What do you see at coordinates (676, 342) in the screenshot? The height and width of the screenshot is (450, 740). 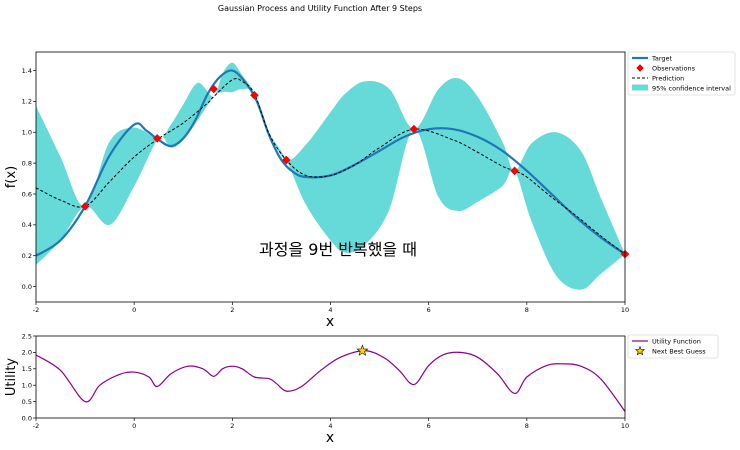 I see `legend-utility-label: Utility Function` at bounding box center [676, 342].